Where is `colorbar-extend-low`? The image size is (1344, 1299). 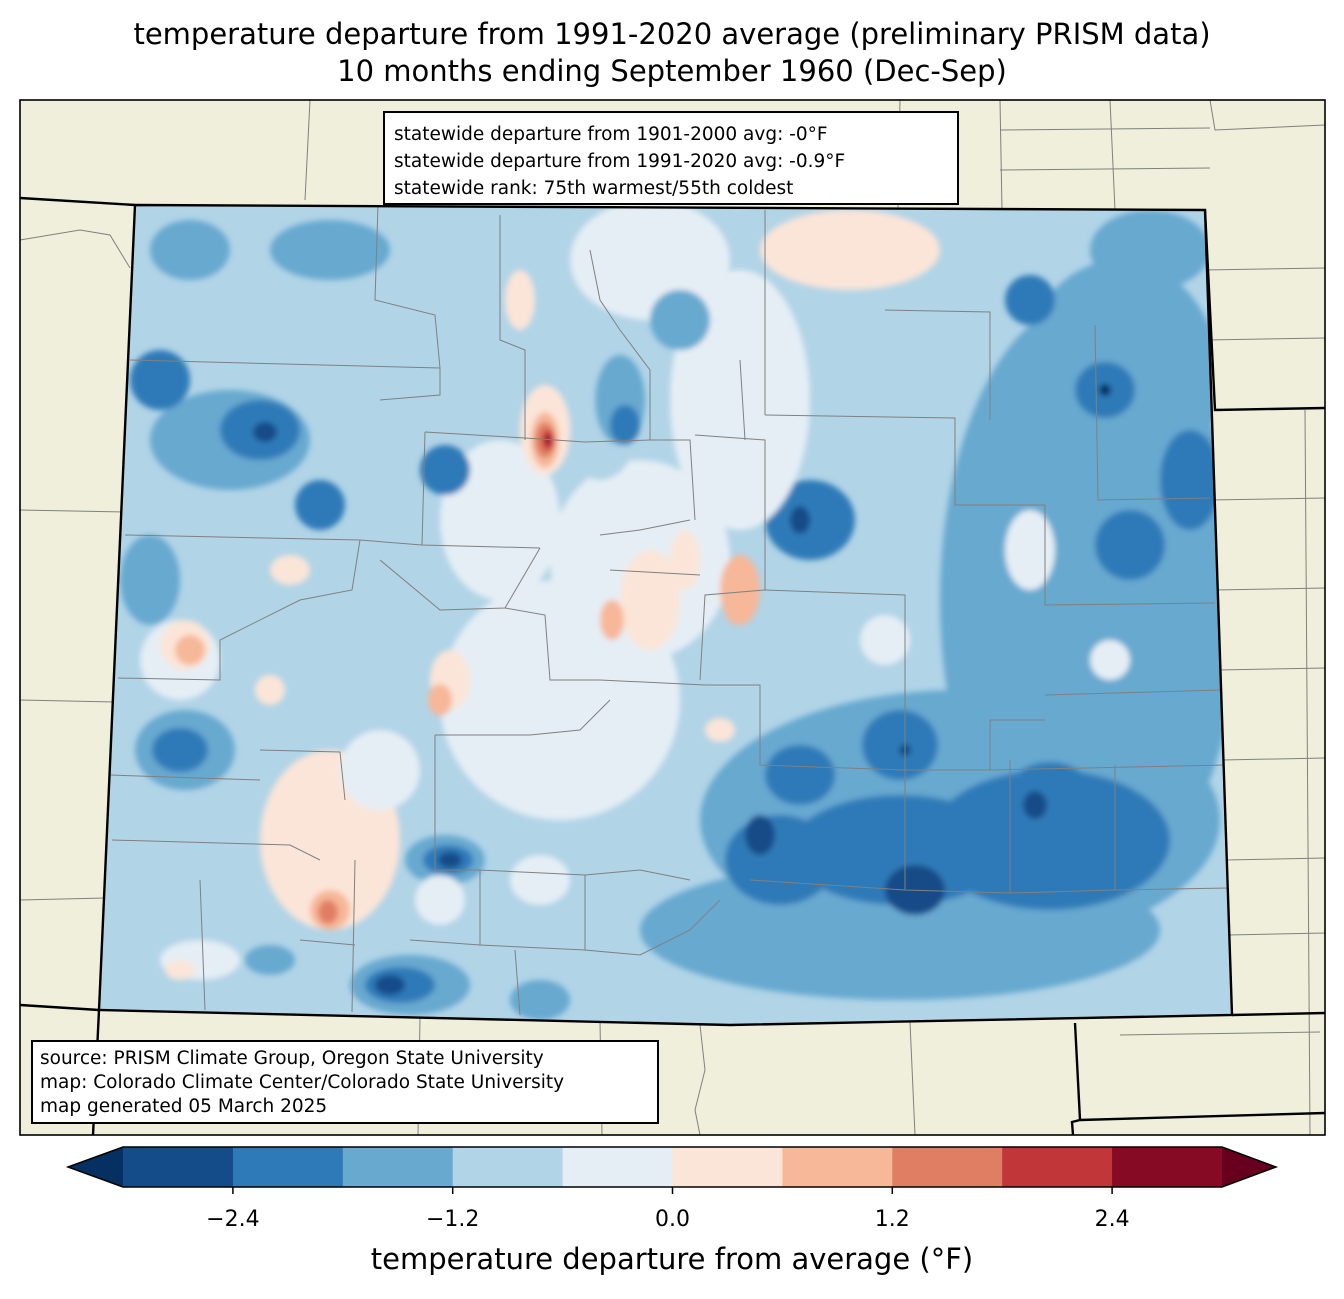 colorbar-extend-low is located at coordinates (95, 1167).